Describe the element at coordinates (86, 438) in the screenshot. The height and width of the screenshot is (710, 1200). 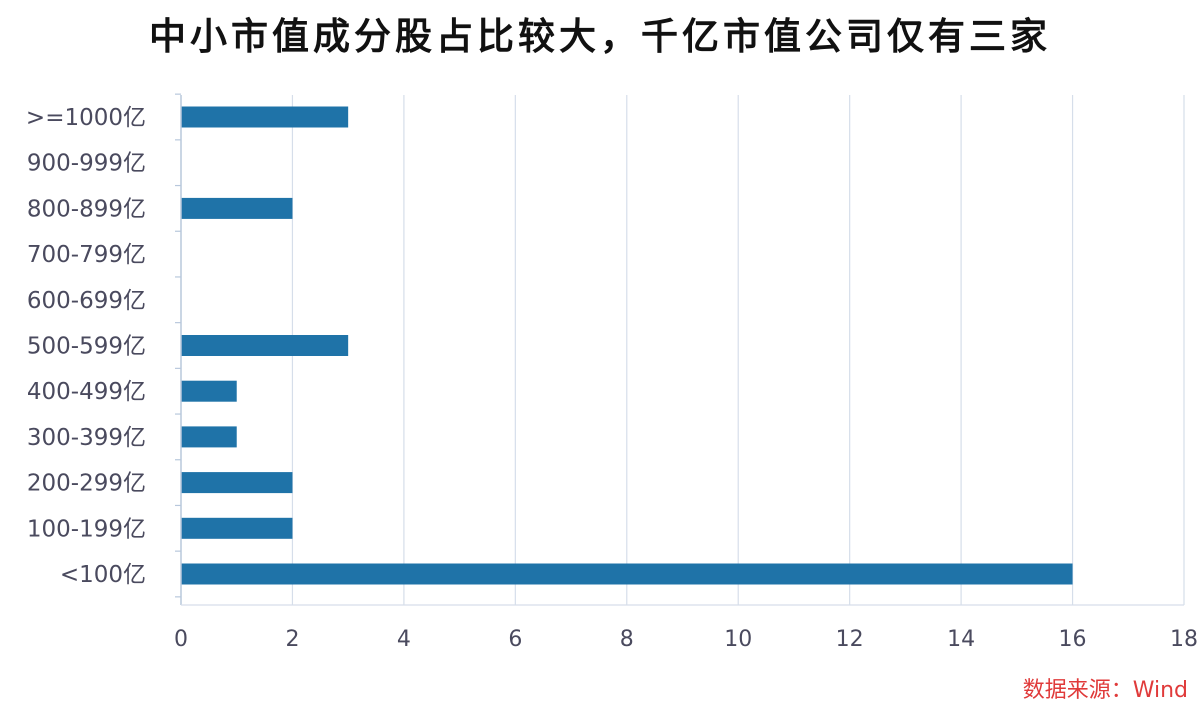
I see `y-category-label-7: 300-399亿` at that location.